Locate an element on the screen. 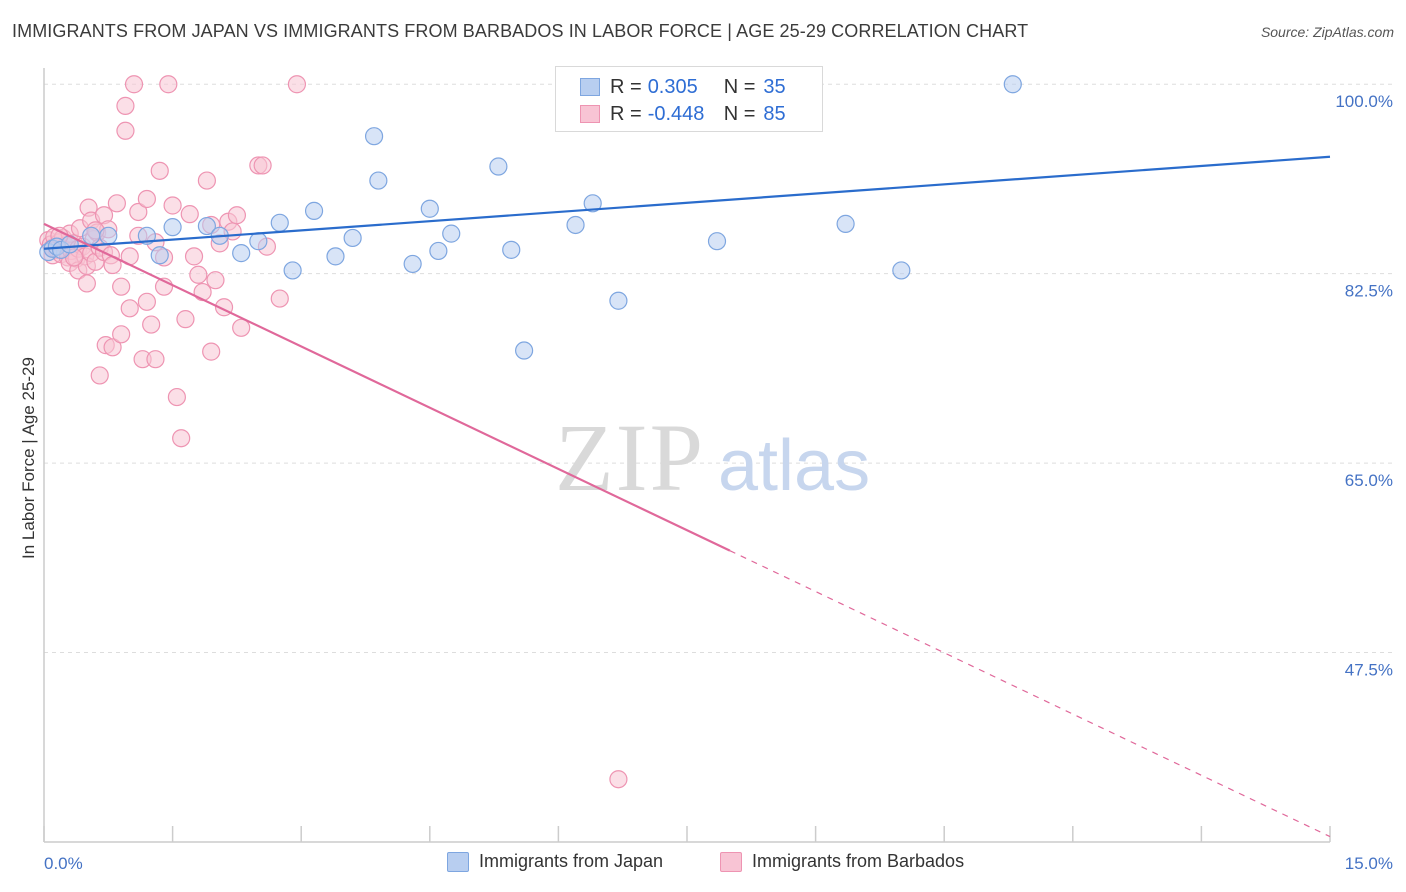 The image size is (1406, 892). barbados-trend-line-extension is located at coordinates (1030, 694).